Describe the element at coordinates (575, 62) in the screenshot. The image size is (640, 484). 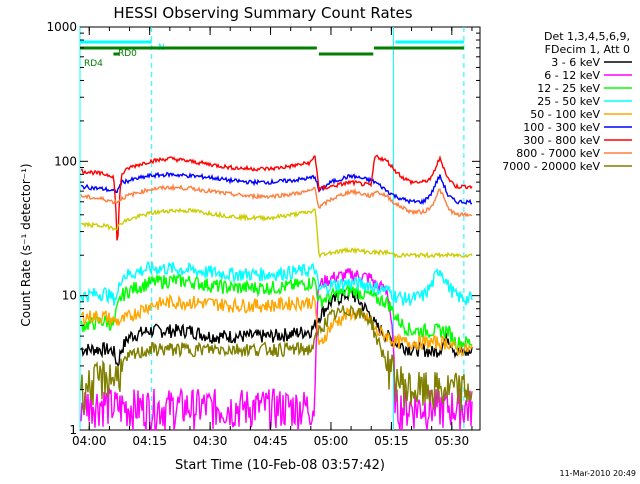
I see `legend-label-0: 3 - 6 keV` at that location.